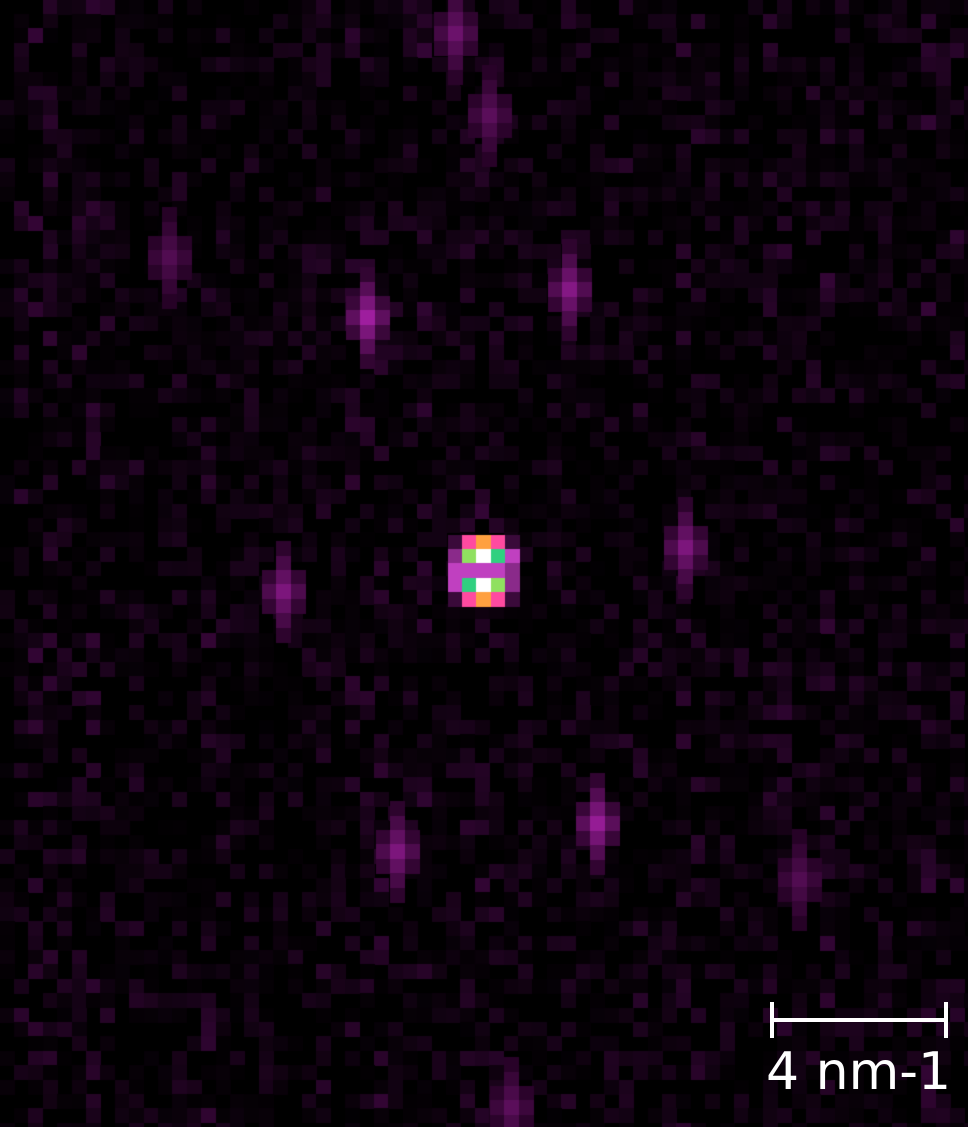 This screenshot has width=968, height=1127. What do you see at coordinates (858, 1020) in the screenshot?
I see `scale-bar-line` at bounding box center [858, 1020].